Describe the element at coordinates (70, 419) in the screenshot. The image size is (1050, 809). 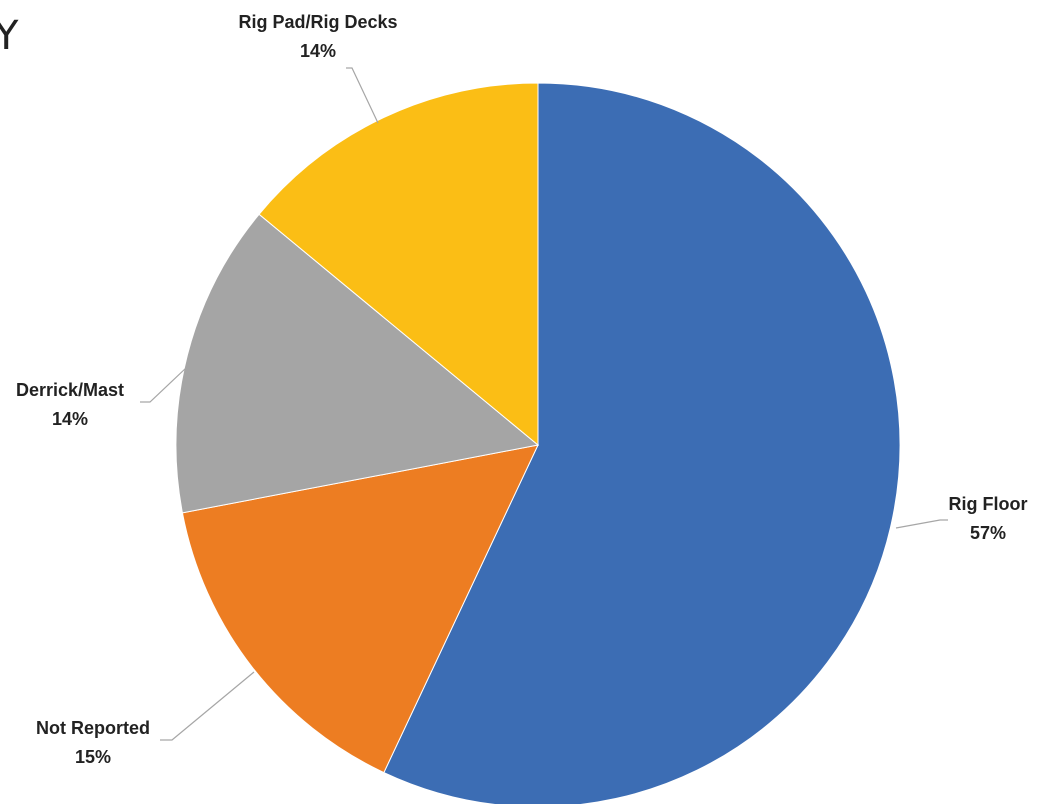
I see `slice-percent-derrick-mast: 14%` at that location.